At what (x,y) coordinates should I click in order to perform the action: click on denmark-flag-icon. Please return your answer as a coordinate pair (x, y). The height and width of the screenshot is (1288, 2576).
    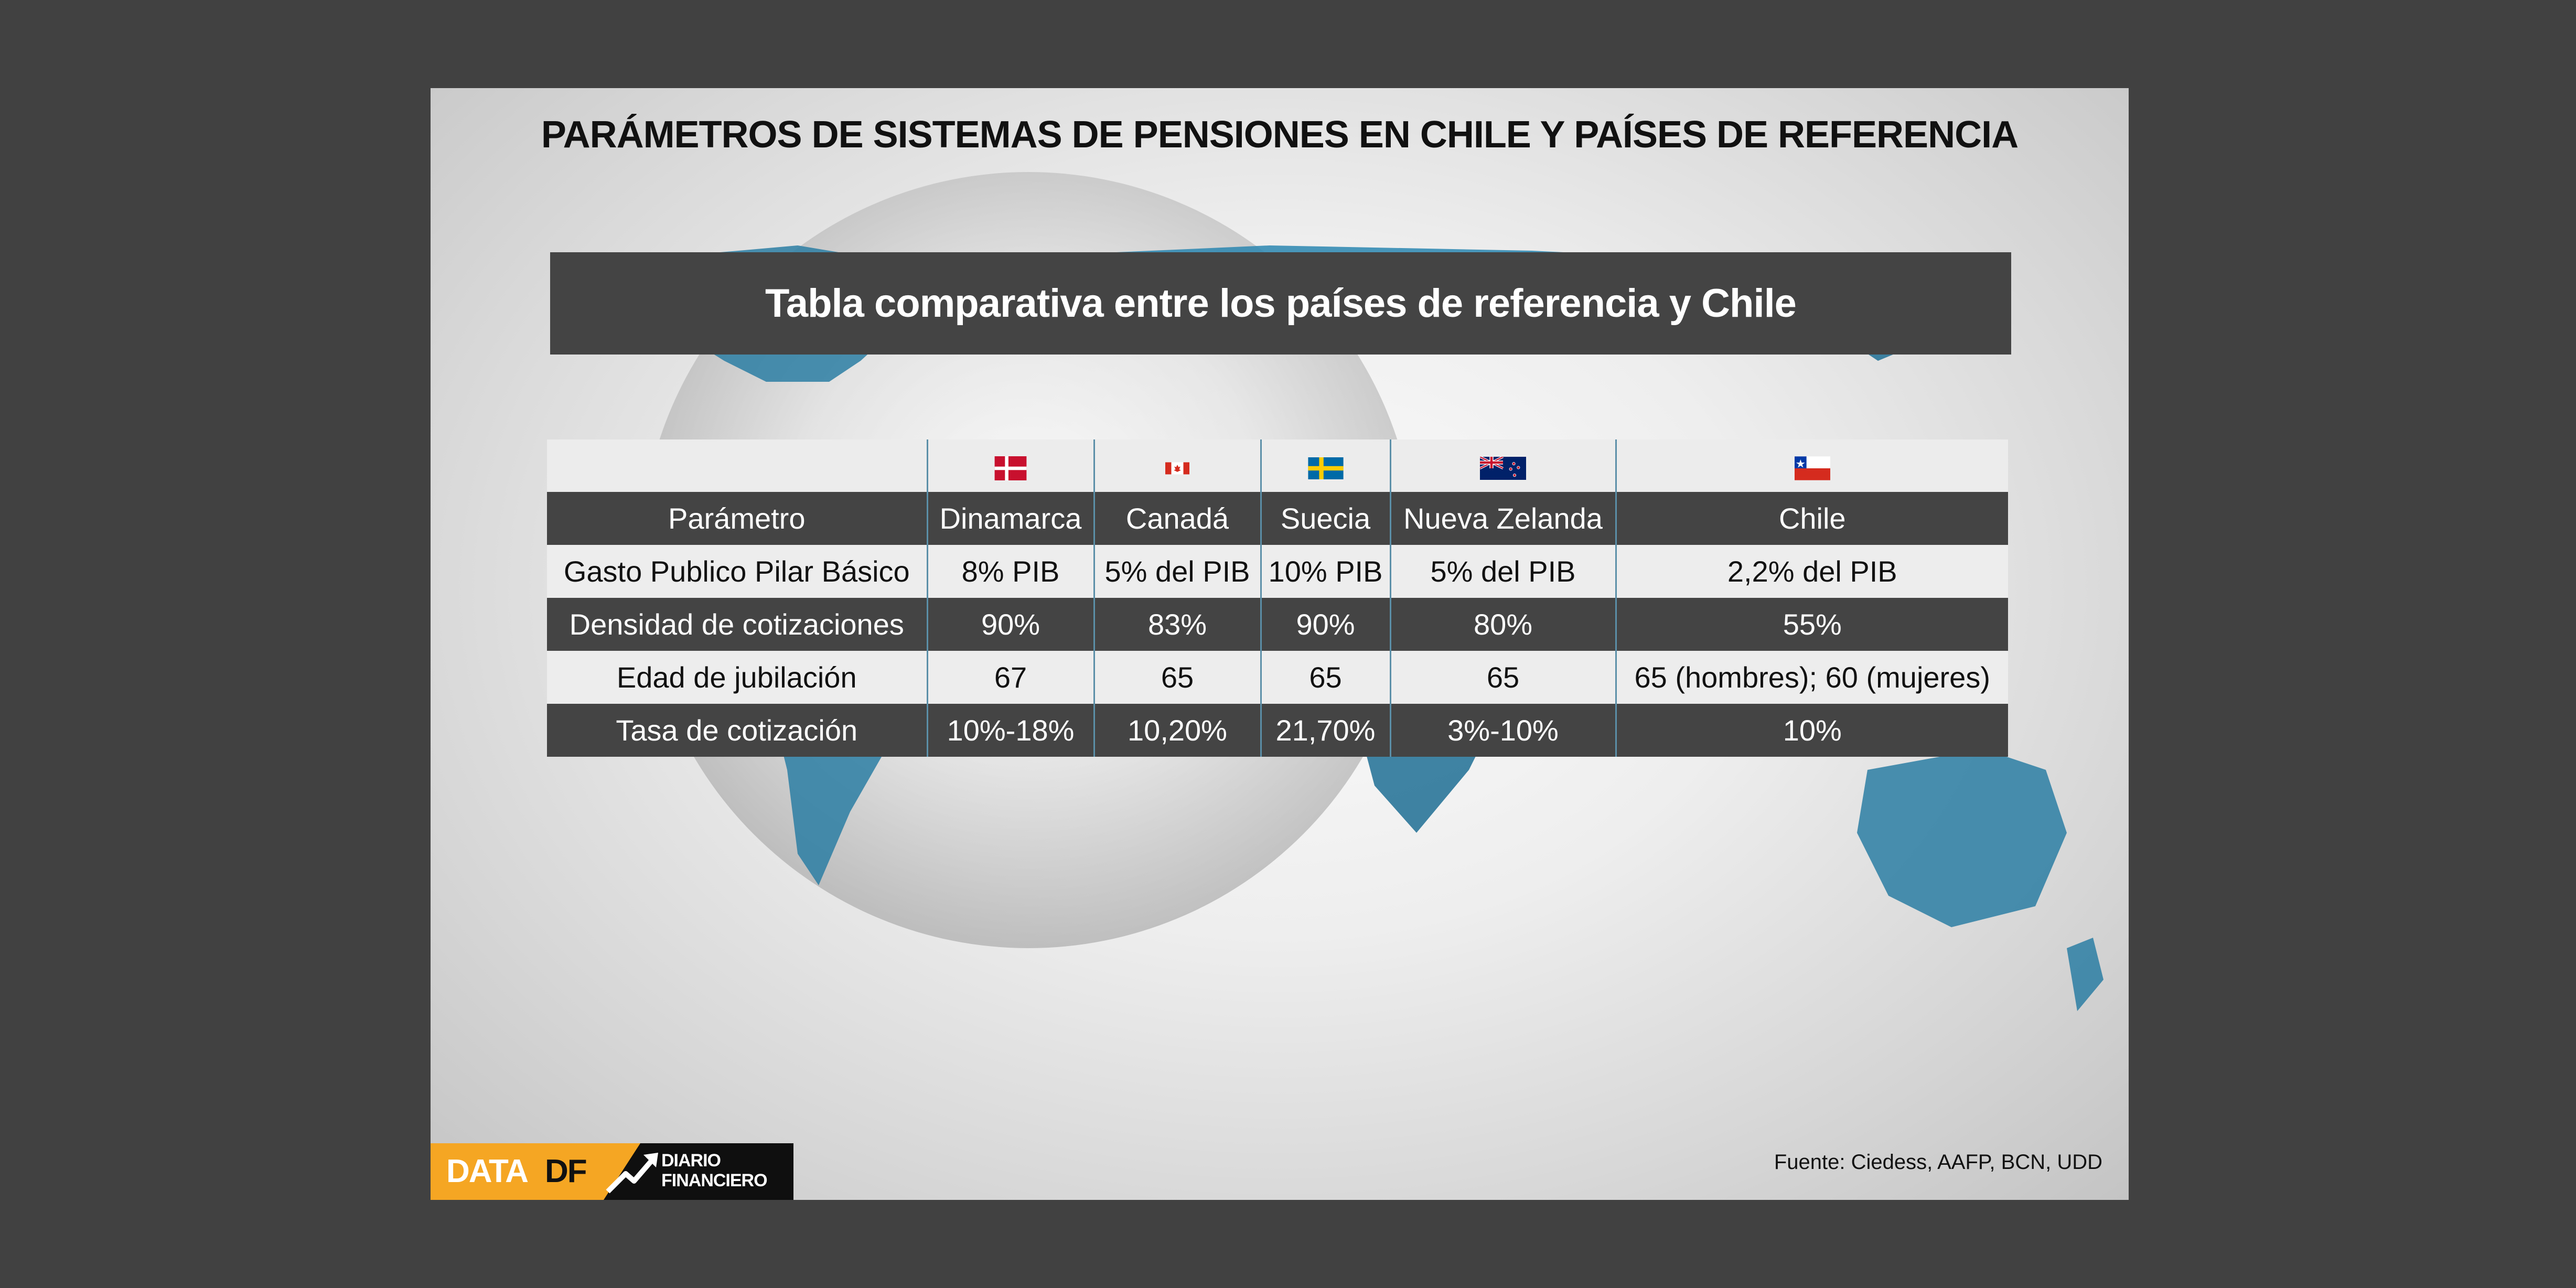
    Looking at the image, I should click on (1010, 468).